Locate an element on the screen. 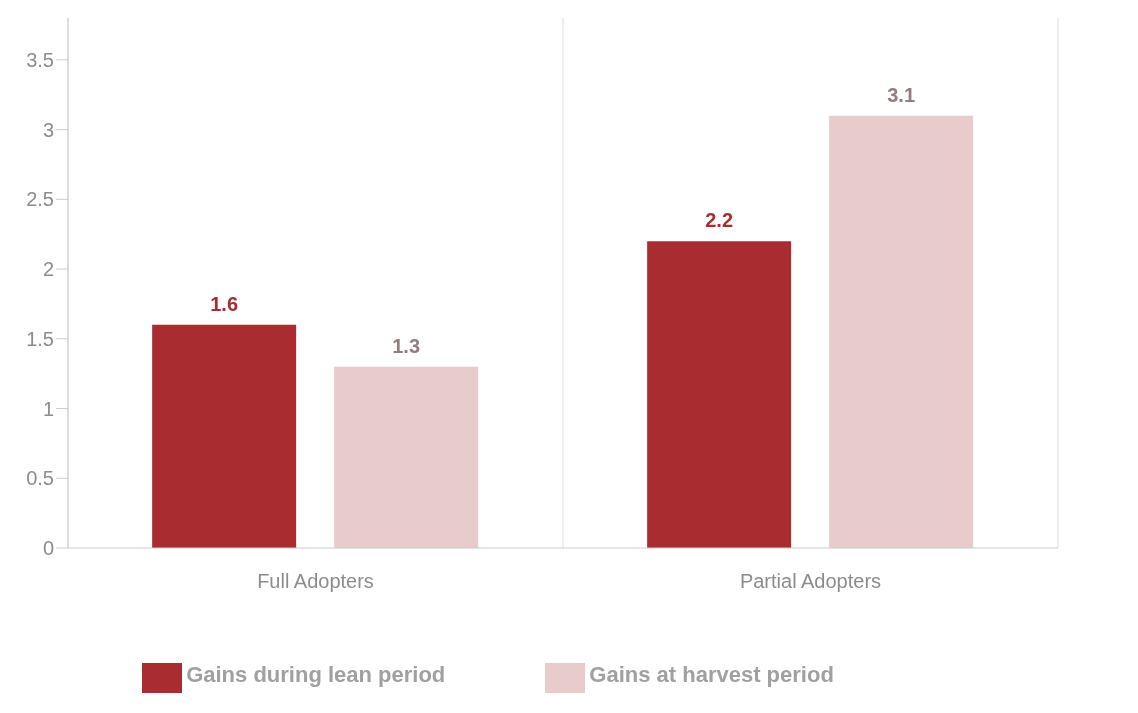 The height and width of the screenshot is (713, 1138). data-label: 3.1 is located at coordinates (901, 94).